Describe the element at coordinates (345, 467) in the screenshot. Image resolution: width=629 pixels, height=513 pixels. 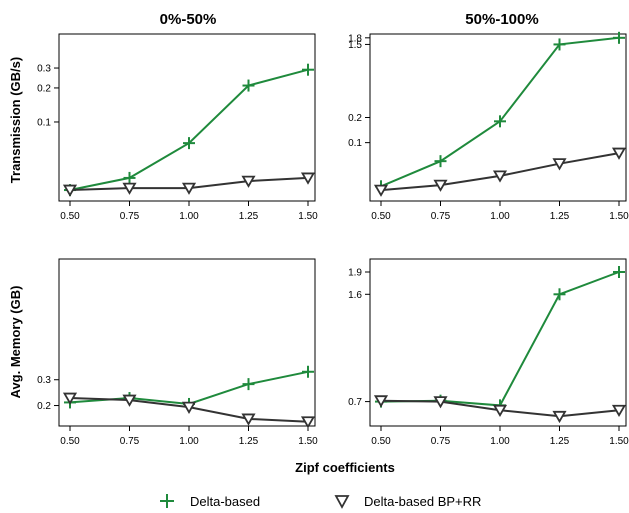
I see `x-axis-title: Zipf coefficients` at that location.